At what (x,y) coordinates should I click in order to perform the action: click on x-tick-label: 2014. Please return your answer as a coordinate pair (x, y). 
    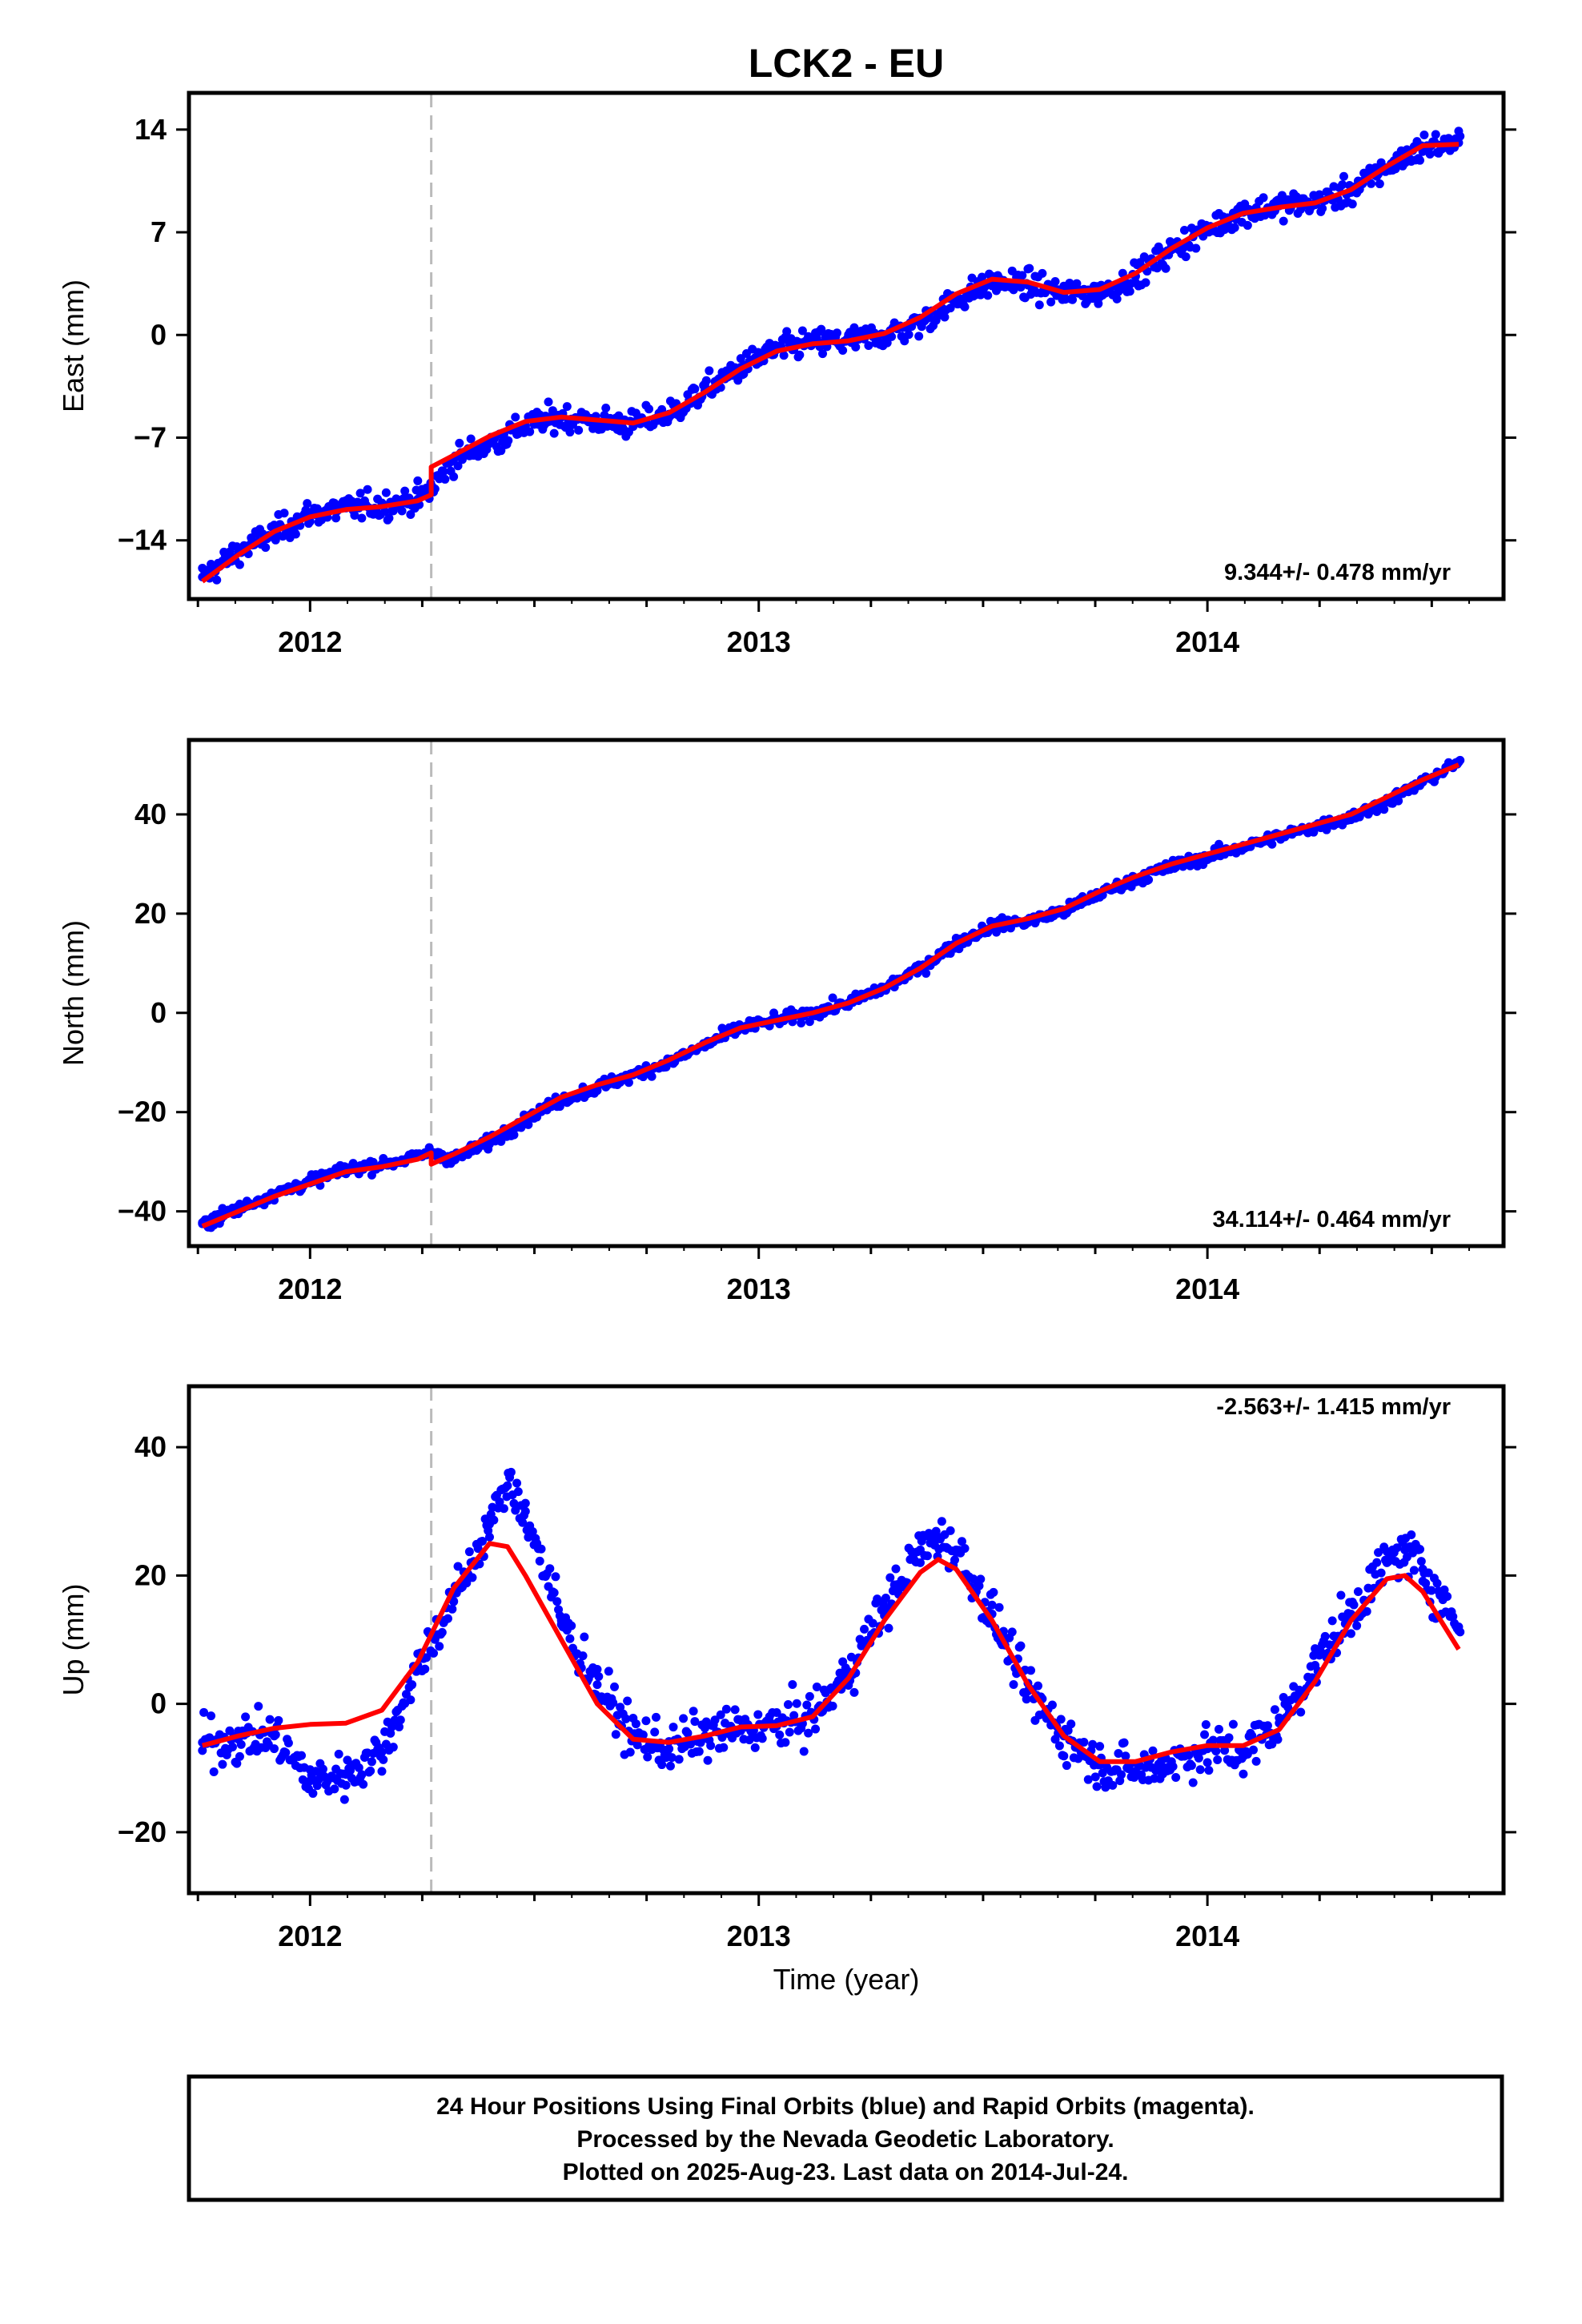
    Looking at the image, I should click on (1207, 1936).